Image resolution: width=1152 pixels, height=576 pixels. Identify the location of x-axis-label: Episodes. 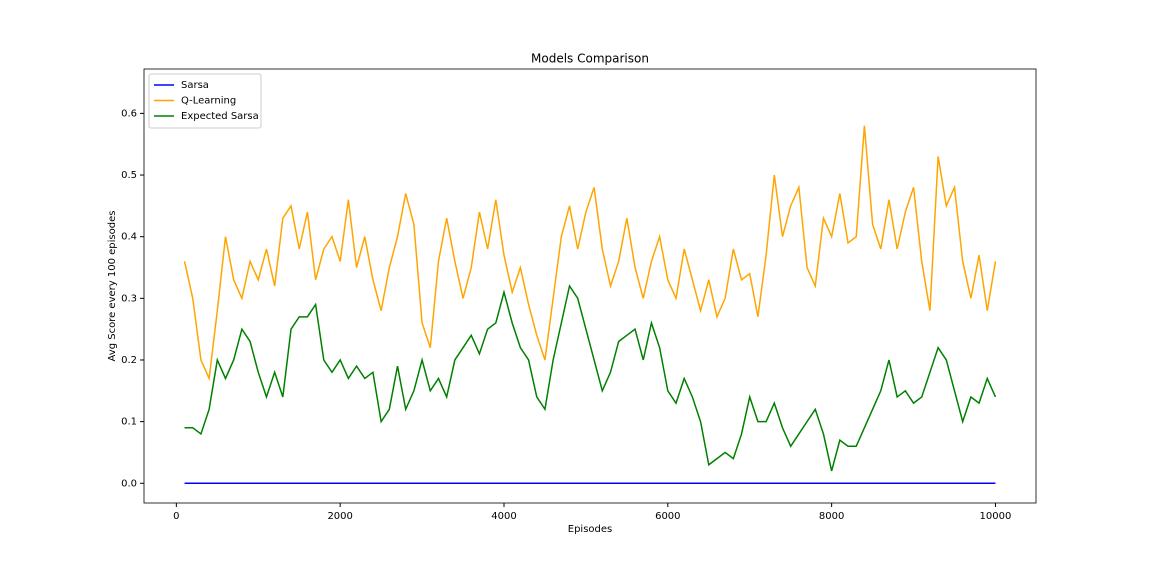
(590, 529).